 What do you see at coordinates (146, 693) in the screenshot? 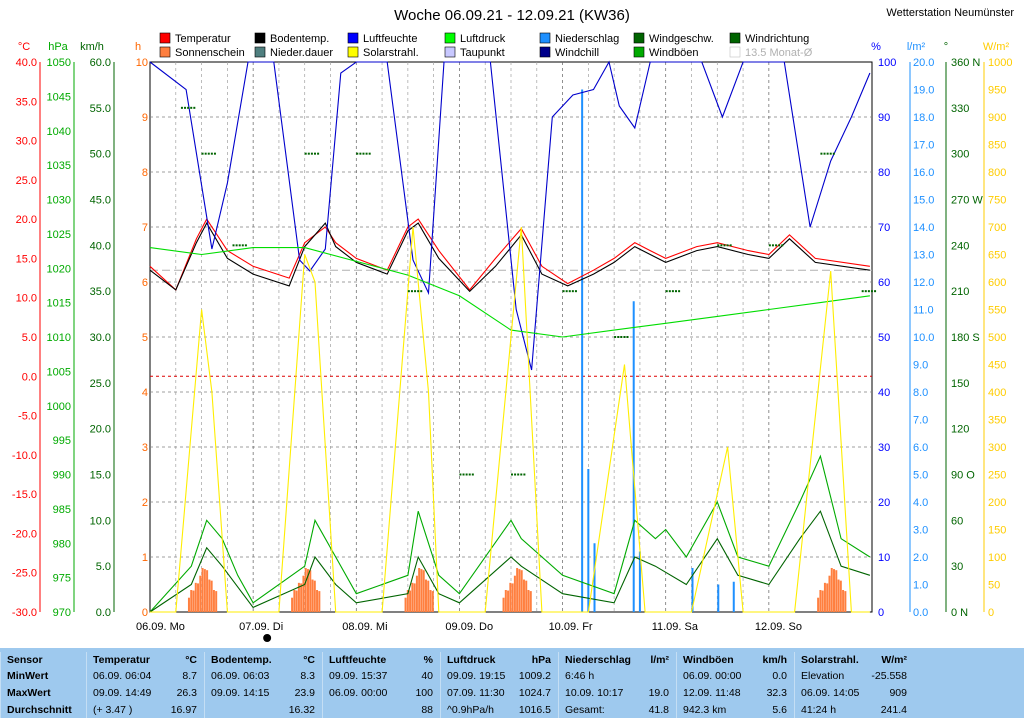
I see `stats-row: 09.09. 14:49 26.3` at bounding box center [146, 693].